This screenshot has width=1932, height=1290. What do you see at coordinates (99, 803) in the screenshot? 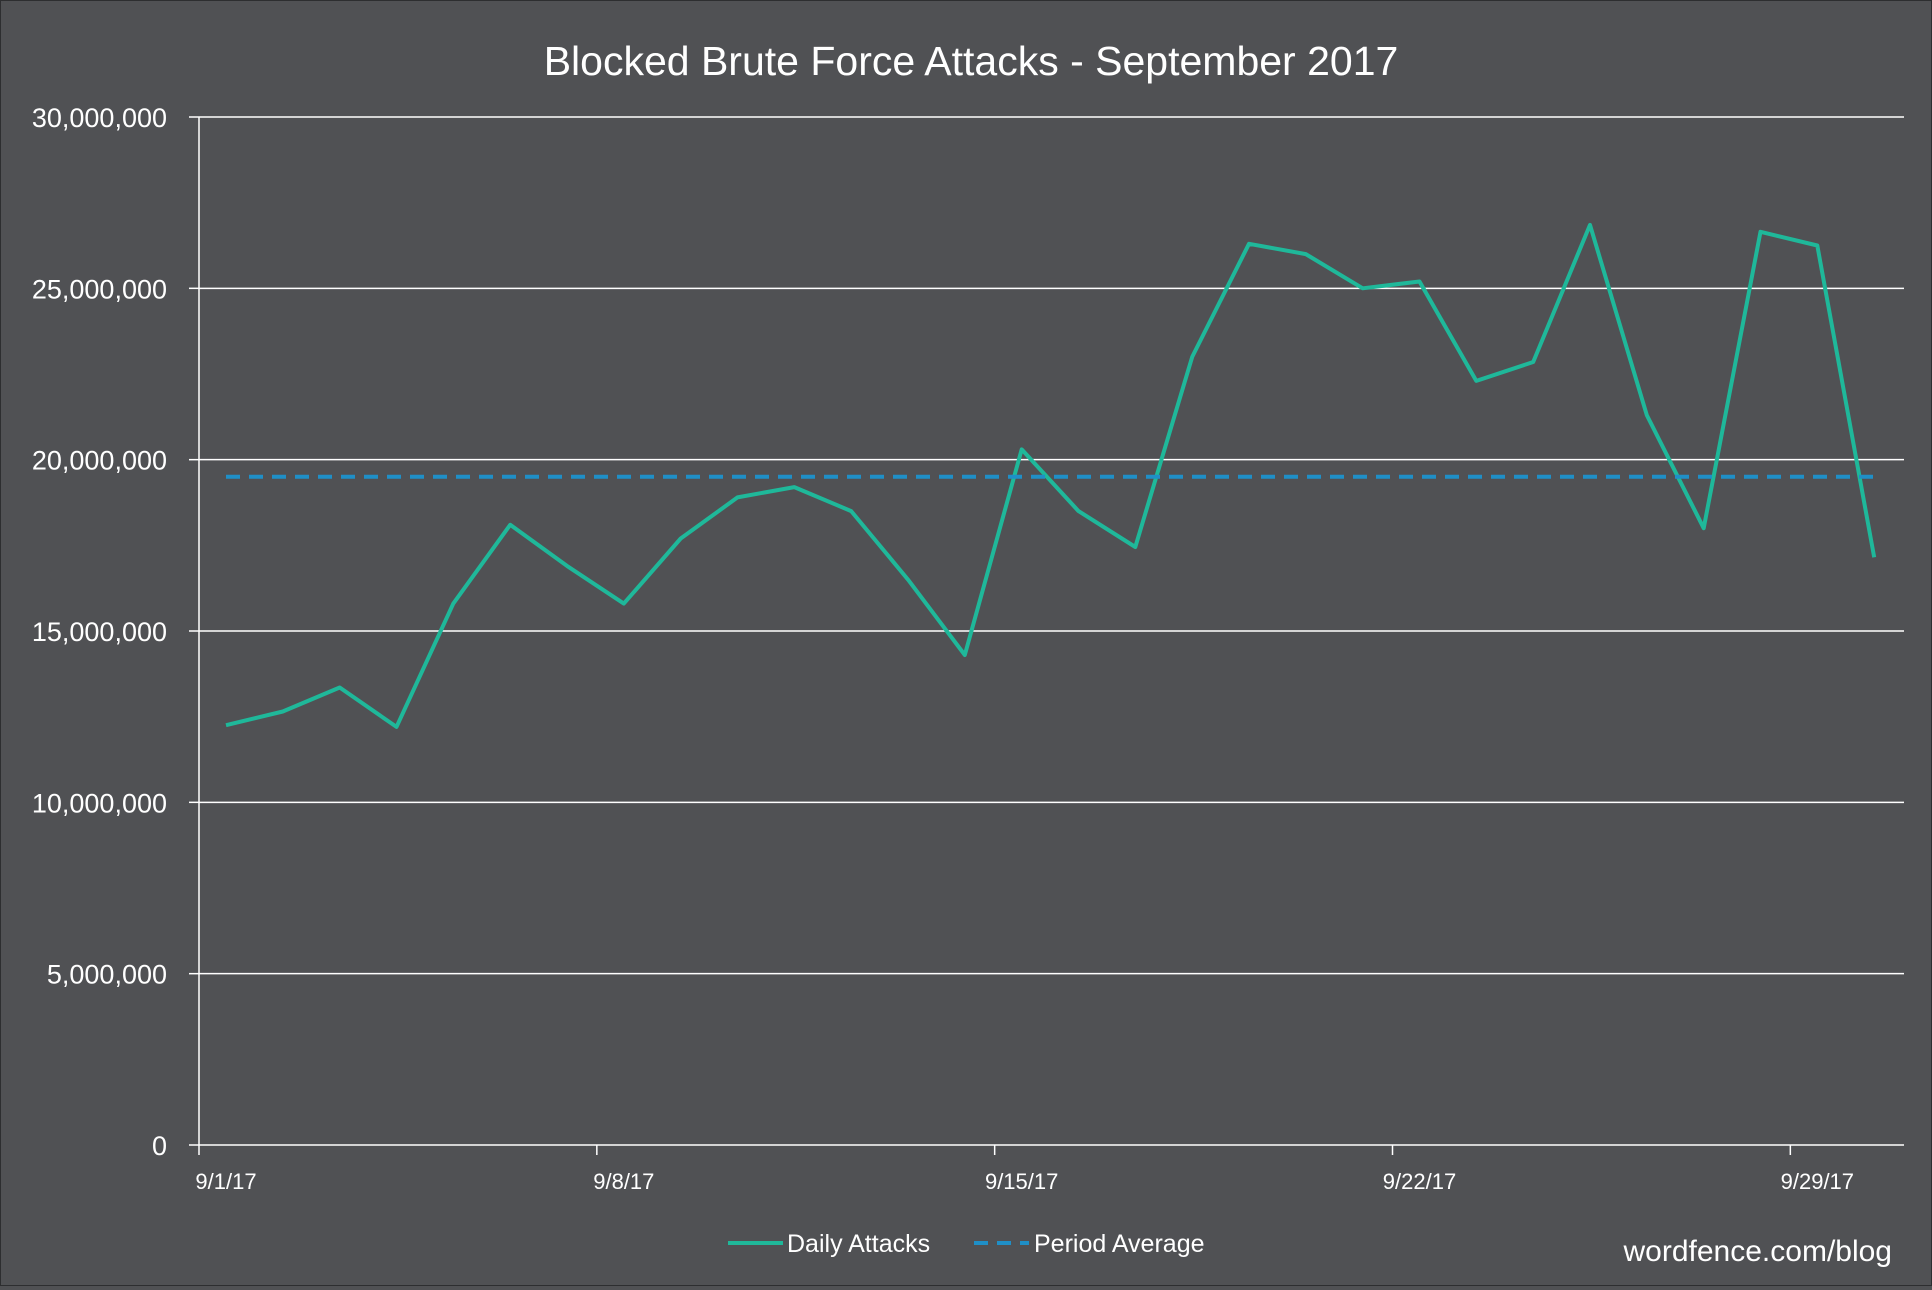
I see `y-tick-label: 10,000,000` at bounding box center [99, 803].